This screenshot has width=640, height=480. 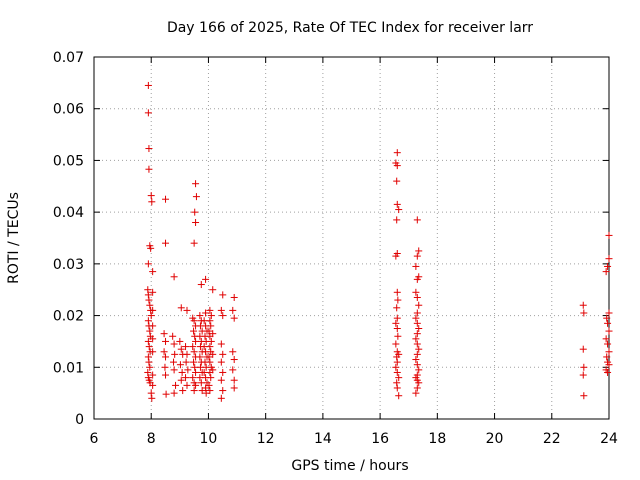 What do you see at coordinates (68, 368) in the screenshot?
I see `y-tick-label: 0.01` at bounding box center [68, 368].